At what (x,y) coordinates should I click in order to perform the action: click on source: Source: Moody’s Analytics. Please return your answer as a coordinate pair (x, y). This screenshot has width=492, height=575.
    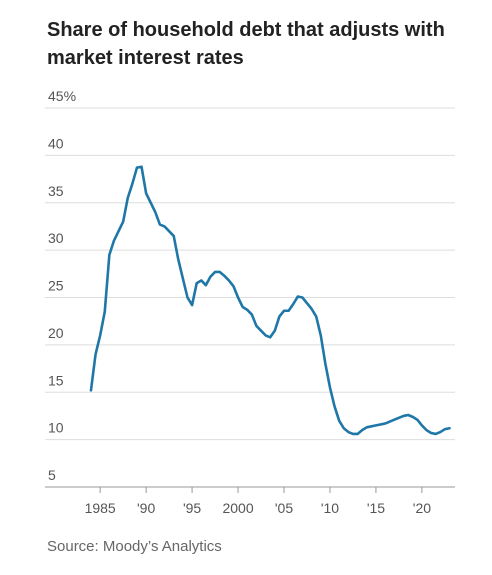
    Looking at the image, I should click on (134, 546).